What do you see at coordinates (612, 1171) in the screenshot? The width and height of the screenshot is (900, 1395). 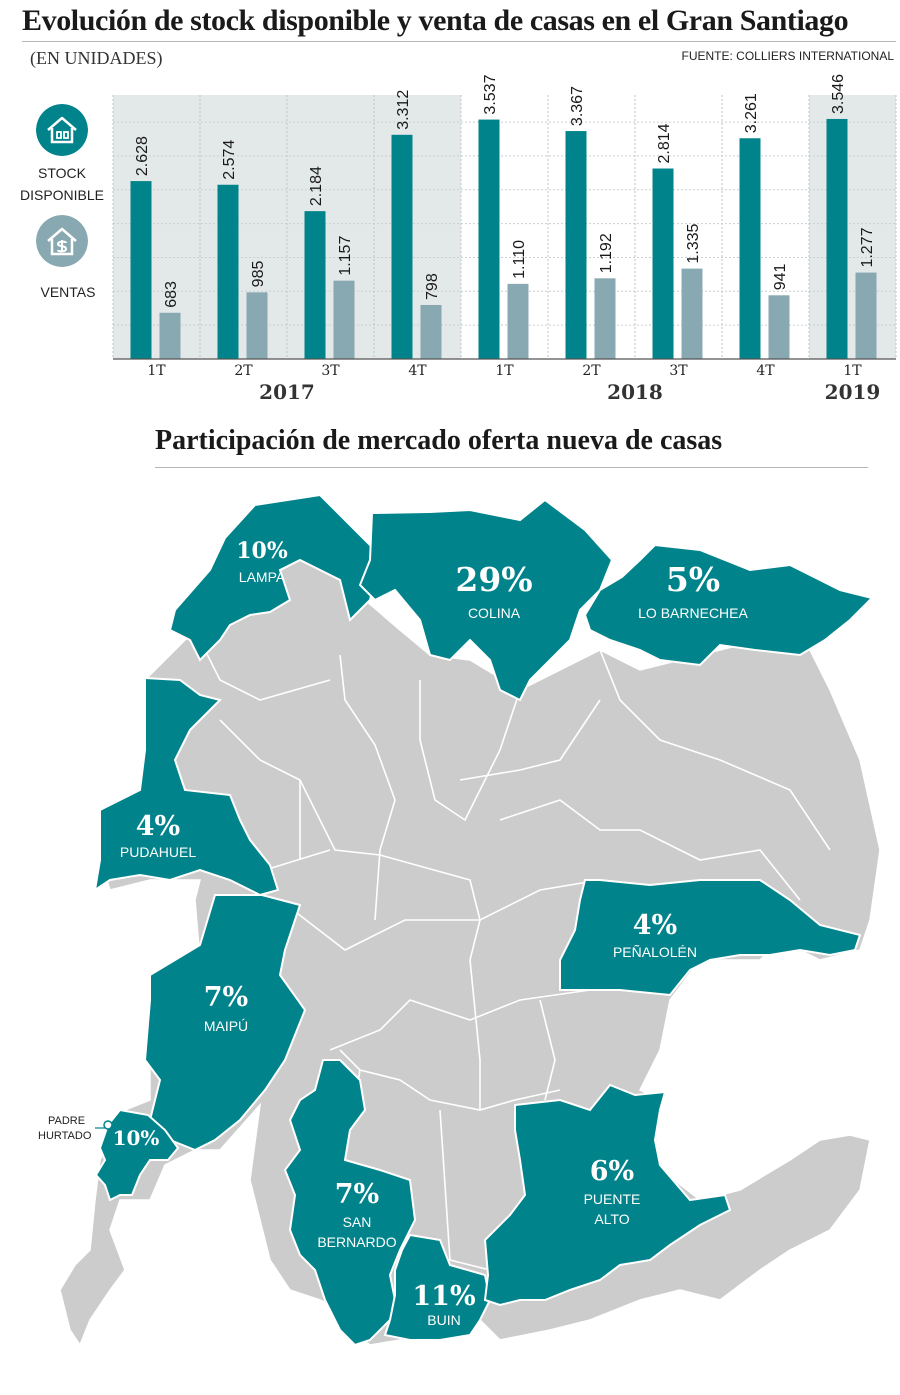 I see `commune-pct-puente-alto: 6%` at bounding box center [612, 1171].